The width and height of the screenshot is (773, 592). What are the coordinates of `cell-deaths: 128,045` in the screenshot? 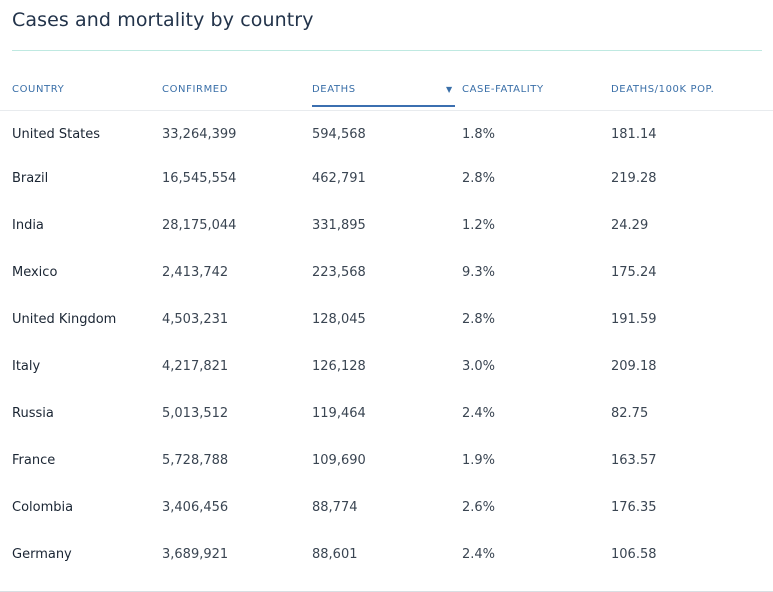 It's located at (339, 319).